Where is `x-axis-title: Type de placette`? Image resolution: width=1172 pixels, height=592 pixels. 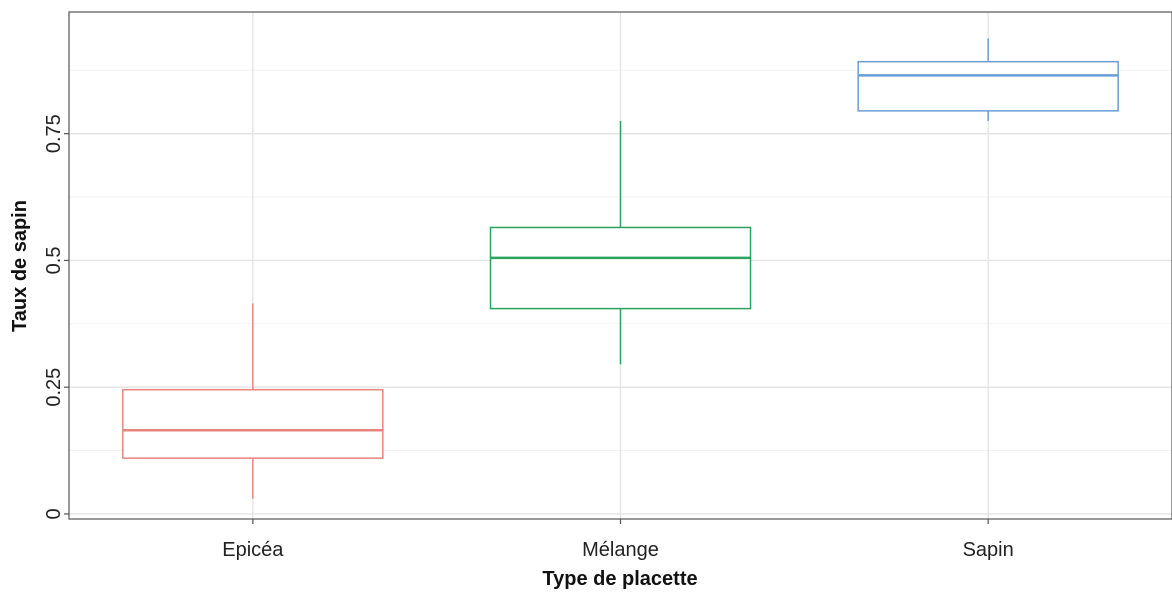
x-axis-title: Type de placette is located at coordinates (619, 579).